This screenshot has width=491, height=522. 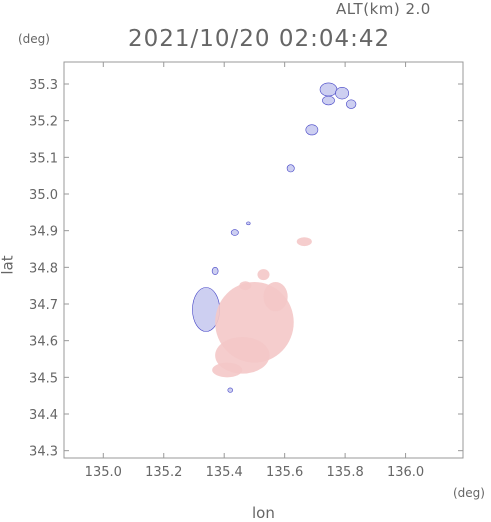 I want to click on x-tick-label: 135.4, so click(x=224, y=472).